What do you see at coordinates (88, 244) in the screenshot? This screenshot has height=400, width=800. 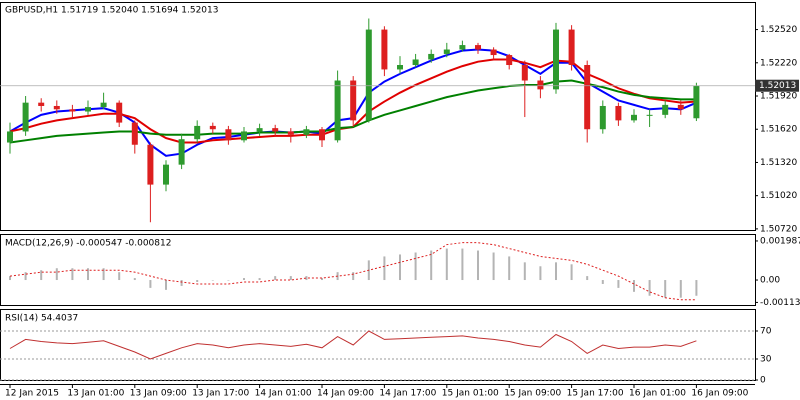 I see `macd-pane-title: MACD(12,26,9) -0.000547 -0.000812` at bounding box center [88, 244].